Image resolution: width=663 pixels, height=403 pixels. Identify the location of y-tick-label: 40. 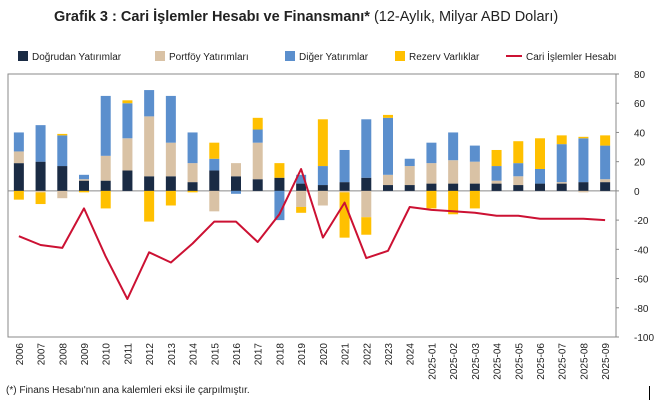
(640, 133).